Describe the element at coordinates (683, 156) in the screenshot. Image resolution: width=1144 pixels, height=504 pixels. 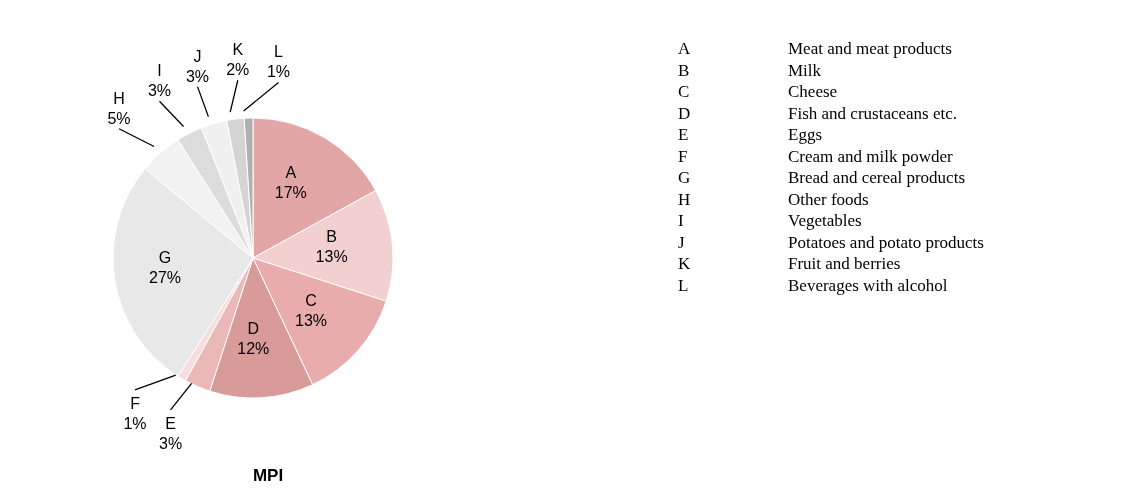
I see `category-label: F` at that location.